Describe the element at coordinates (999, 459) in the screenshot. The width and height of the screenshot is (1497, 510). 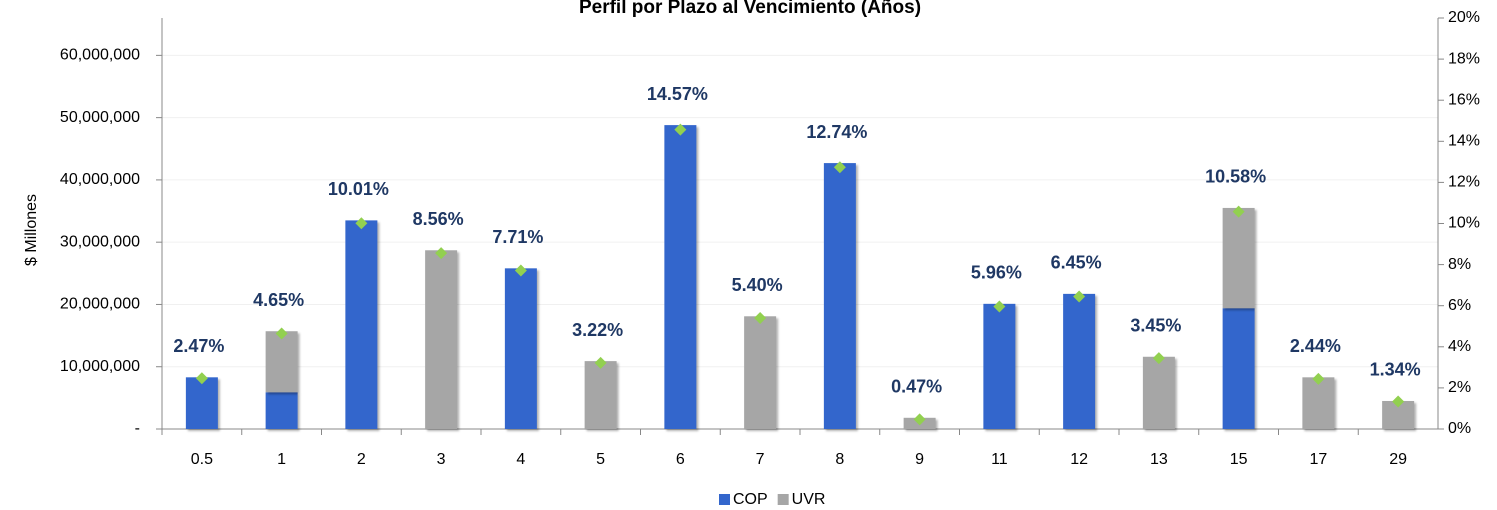
I see `x-tick-label: 11` at that location.